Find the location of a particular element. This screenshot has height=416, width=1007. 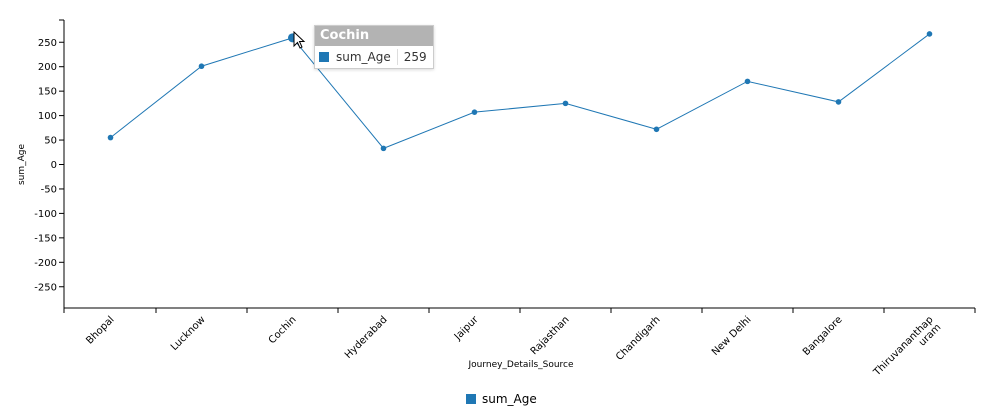

x-tick-label-group: Bangalore is located at coordinates (823, 336).